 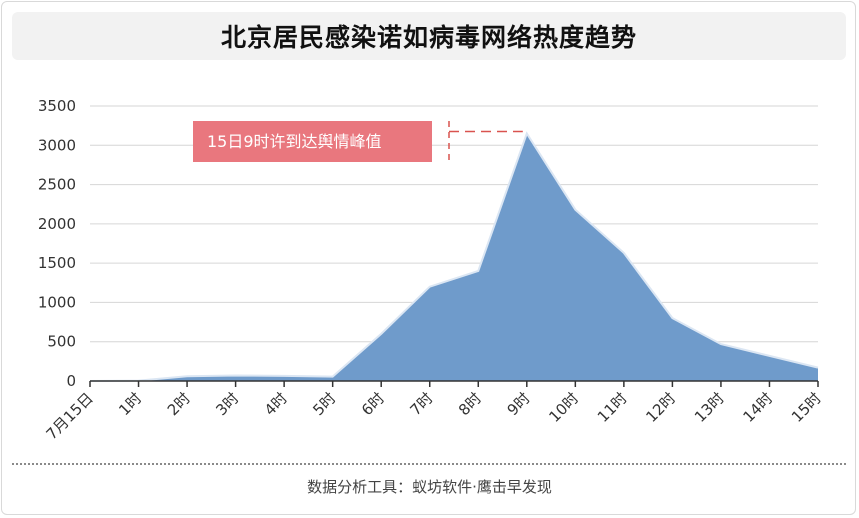 I want to click on y-tick-label: 3500, so click(x=57, y=106).